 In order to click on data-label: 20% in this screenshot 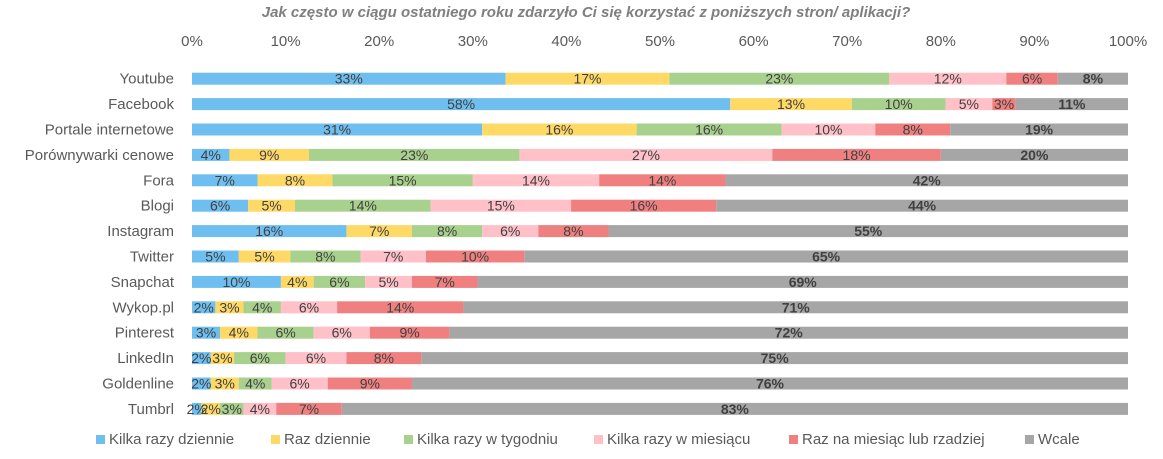, I will do `click(1034, 155)`.